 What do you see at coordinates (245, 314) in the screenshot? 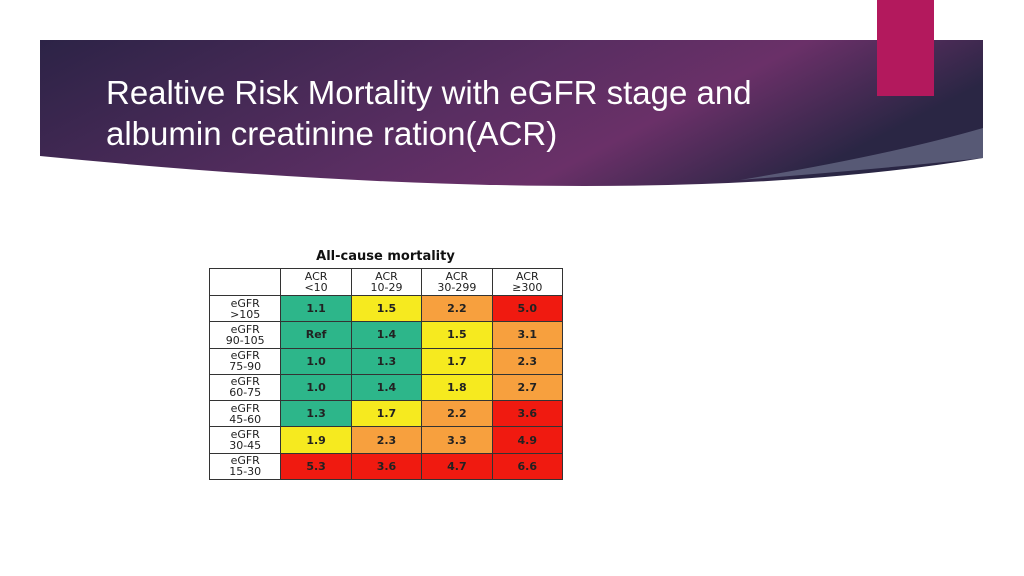
I see `label-line: >105` at bounding box center [245, 314].